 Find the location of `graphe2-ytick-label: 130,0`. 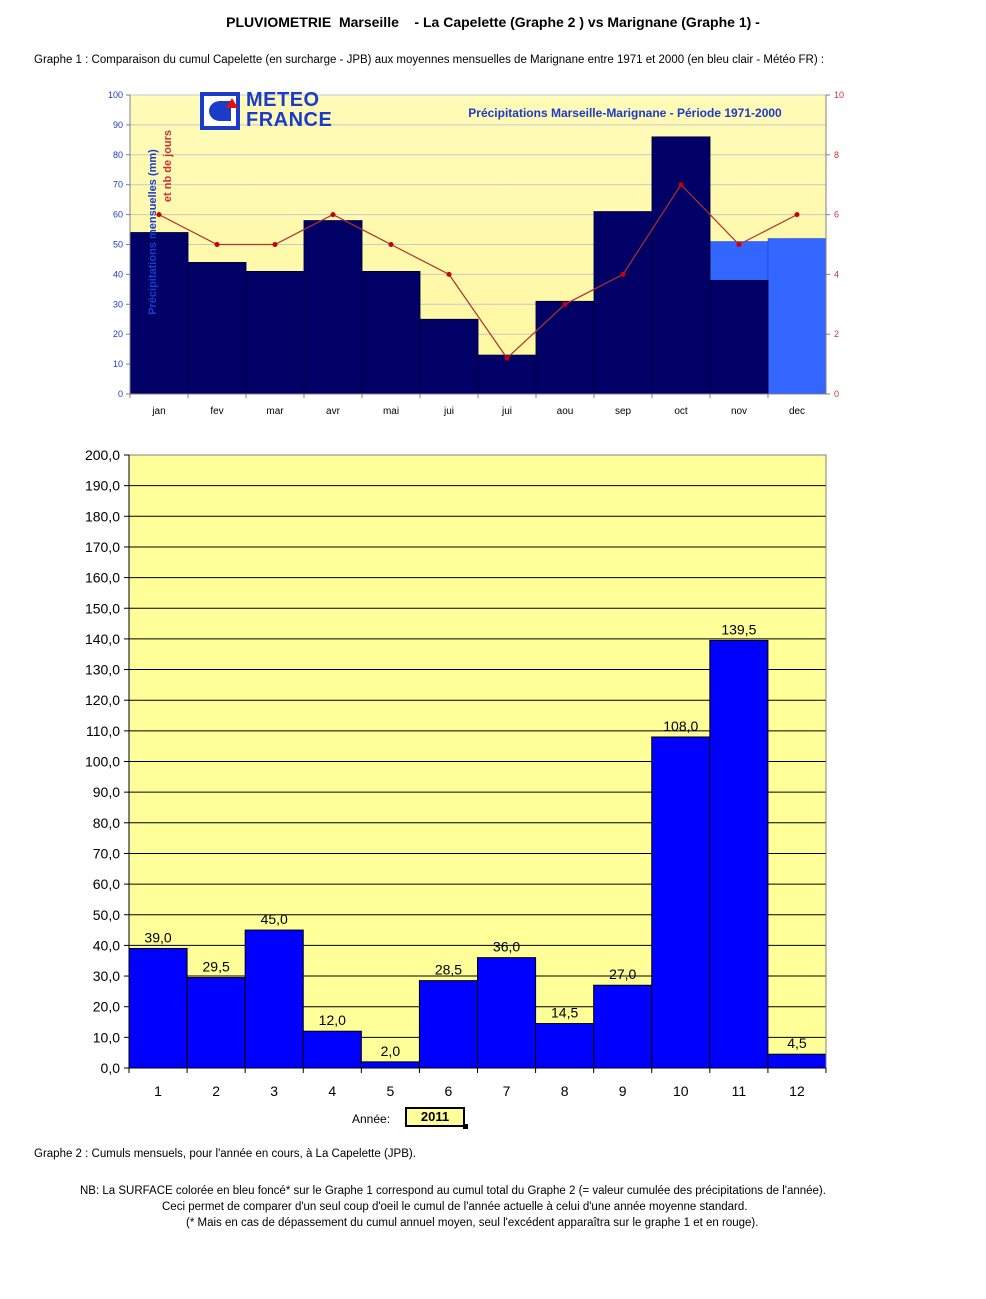

graphe2-ytick-label: 130,0 is located at coordinates (102, 670).